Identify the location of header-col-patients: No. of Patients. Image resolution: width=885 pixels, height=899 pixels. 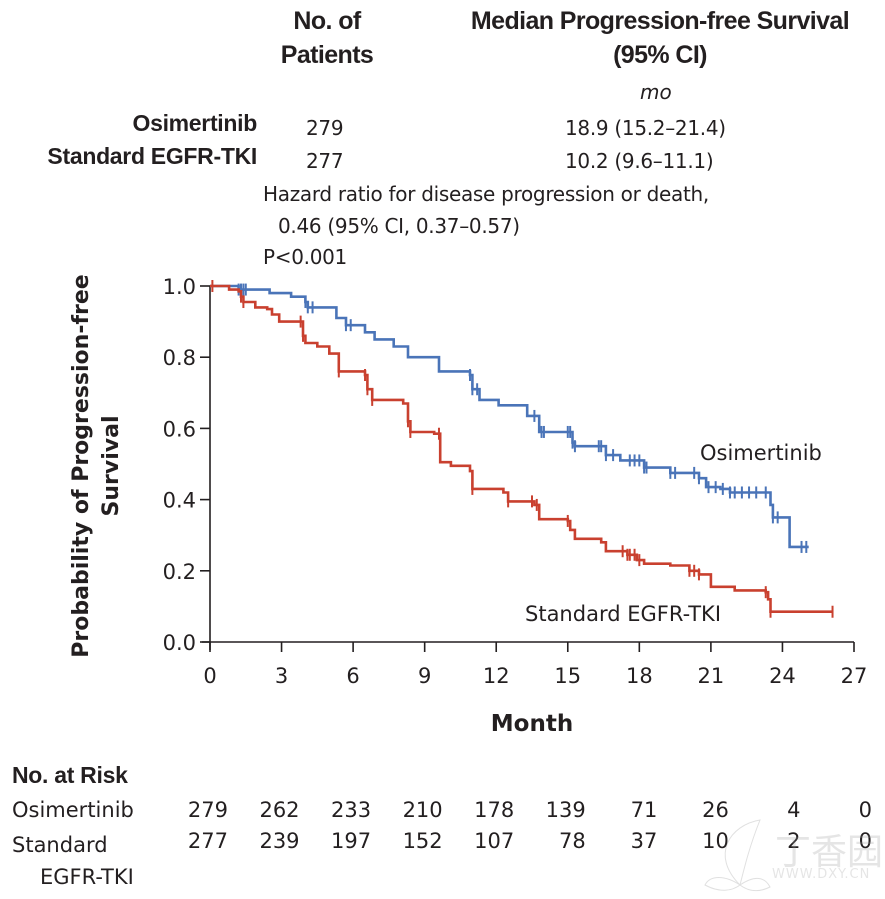
(327, 38).